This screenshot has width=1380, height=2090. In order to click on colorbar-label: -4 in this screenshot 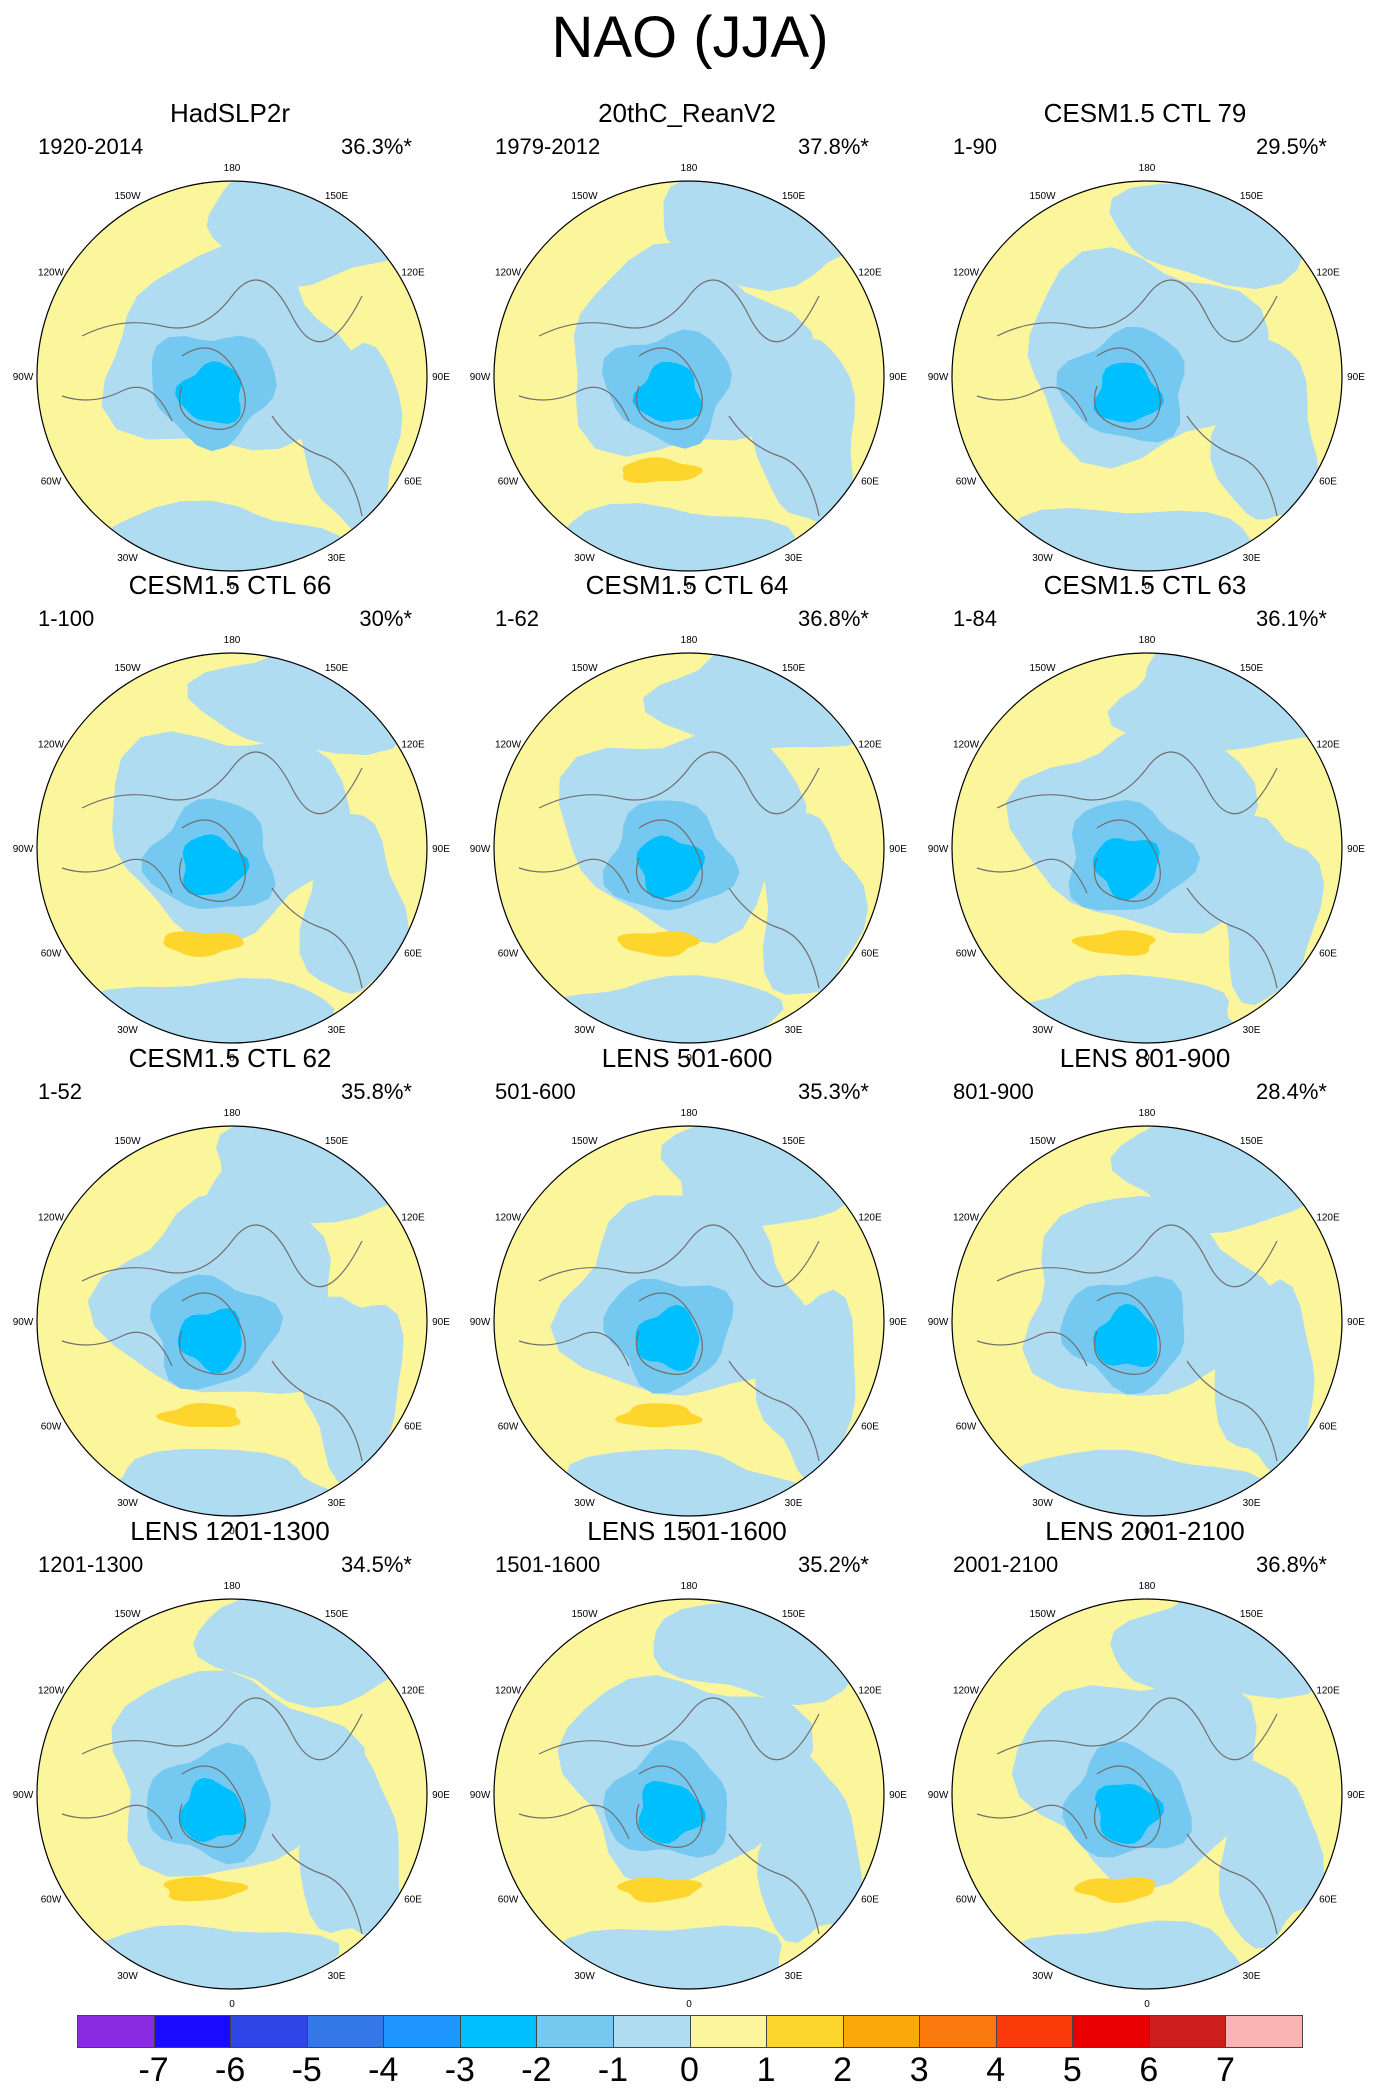, I will do `click(383, 2070)`.